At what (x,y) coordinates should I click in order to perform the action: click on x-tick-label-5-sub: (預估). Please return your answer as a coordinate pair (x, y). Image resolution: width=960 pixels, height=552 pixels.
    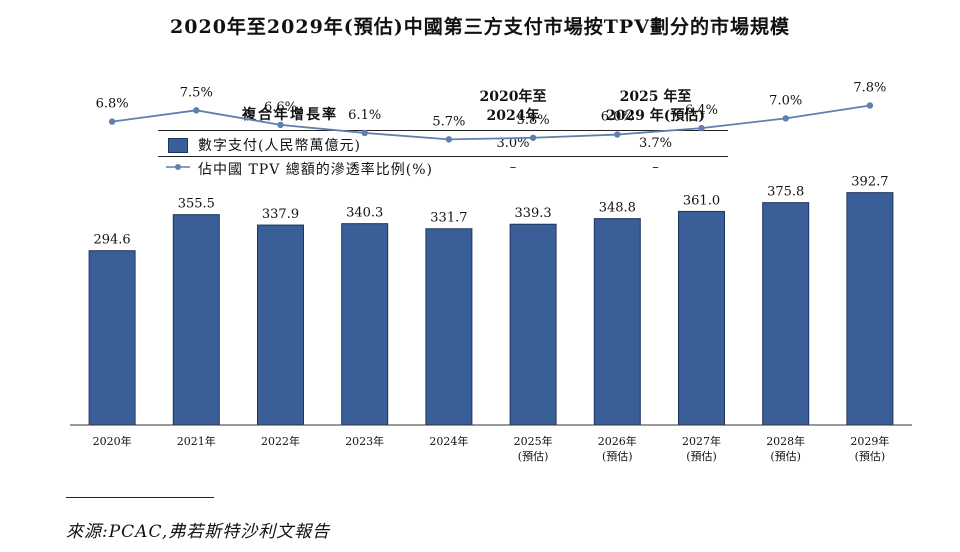
    Looking at the image, I should click on (533, 456).